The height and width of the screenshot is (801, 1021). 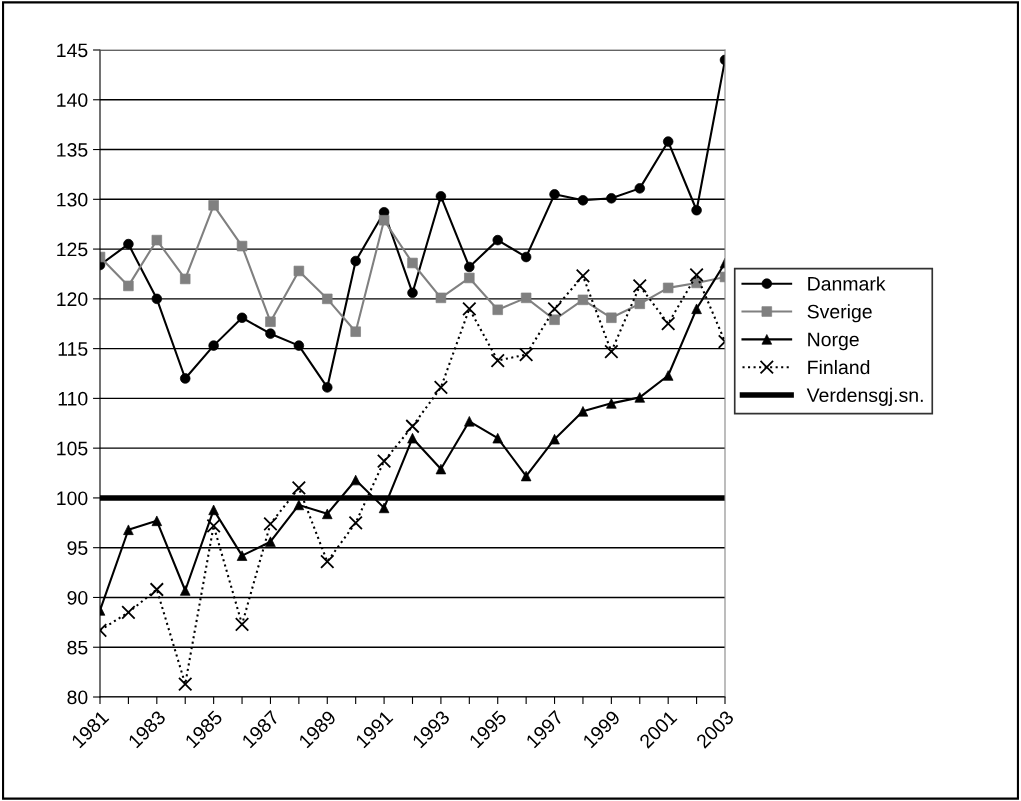 What do you see at coordinates (77, 697) in the screenshot?
I see `y-tick-label: 80` at bounding box center [77, 697].